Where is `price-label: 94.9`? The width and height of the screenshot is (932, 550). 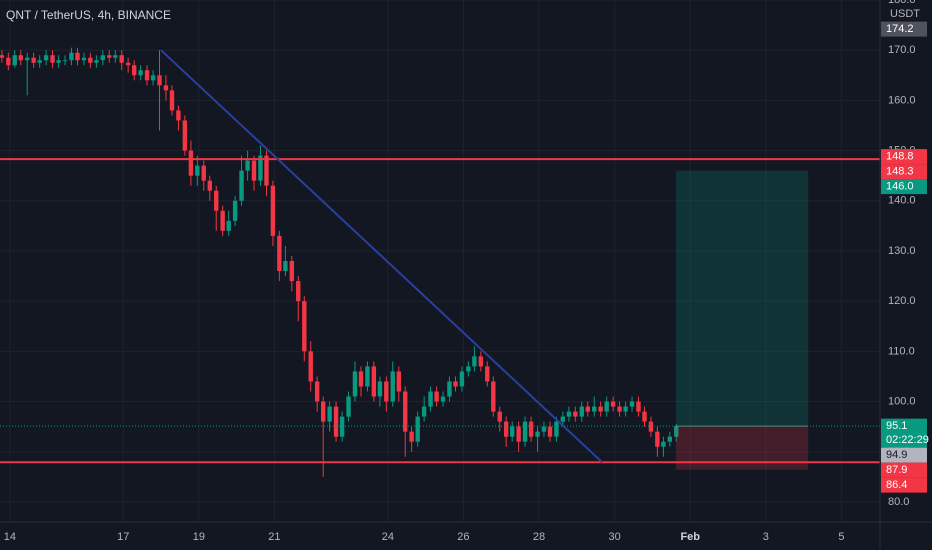
price-label: 94.9 is located at coordinates (896, 455).